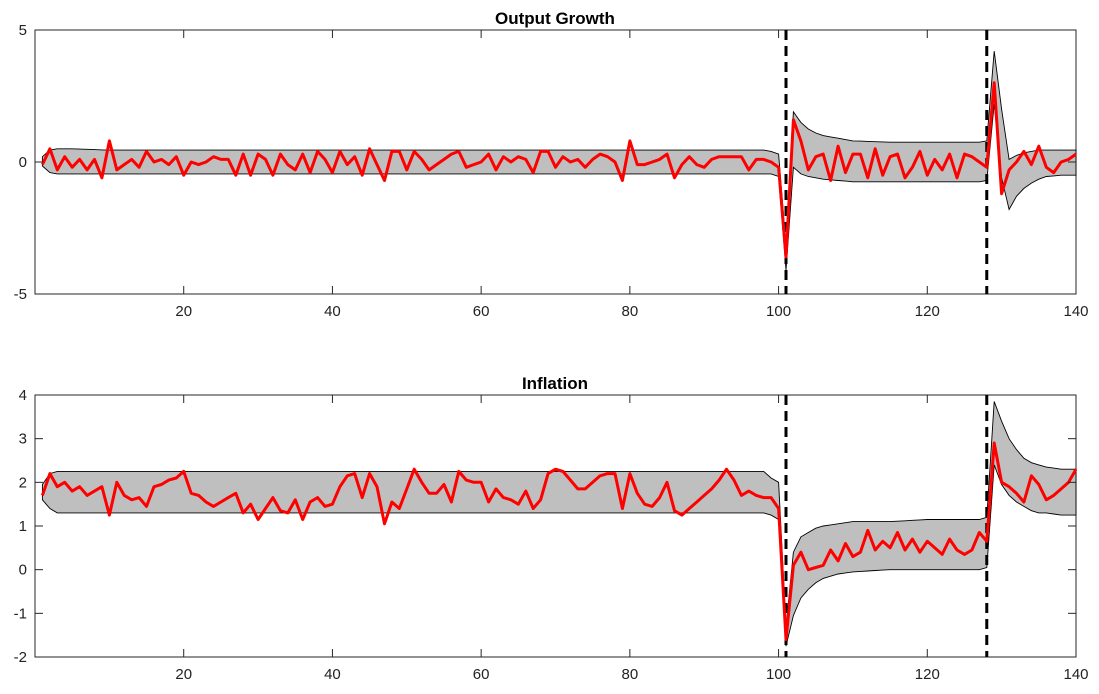 The width and height of the screenshot is (1099, 694). What do you see at coordinates (20, 657) in the screenshot?
I see `y-tick-label: -2` at bounding box center [20, 657].